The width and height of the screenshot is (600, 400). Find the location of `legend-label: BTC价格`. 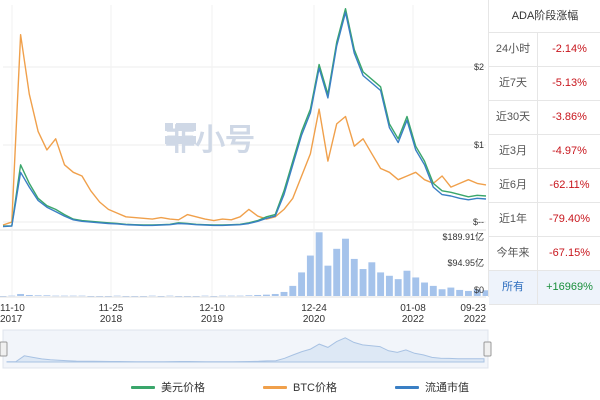

legend-label: BTC价格 is located at coordinates (315, 388).